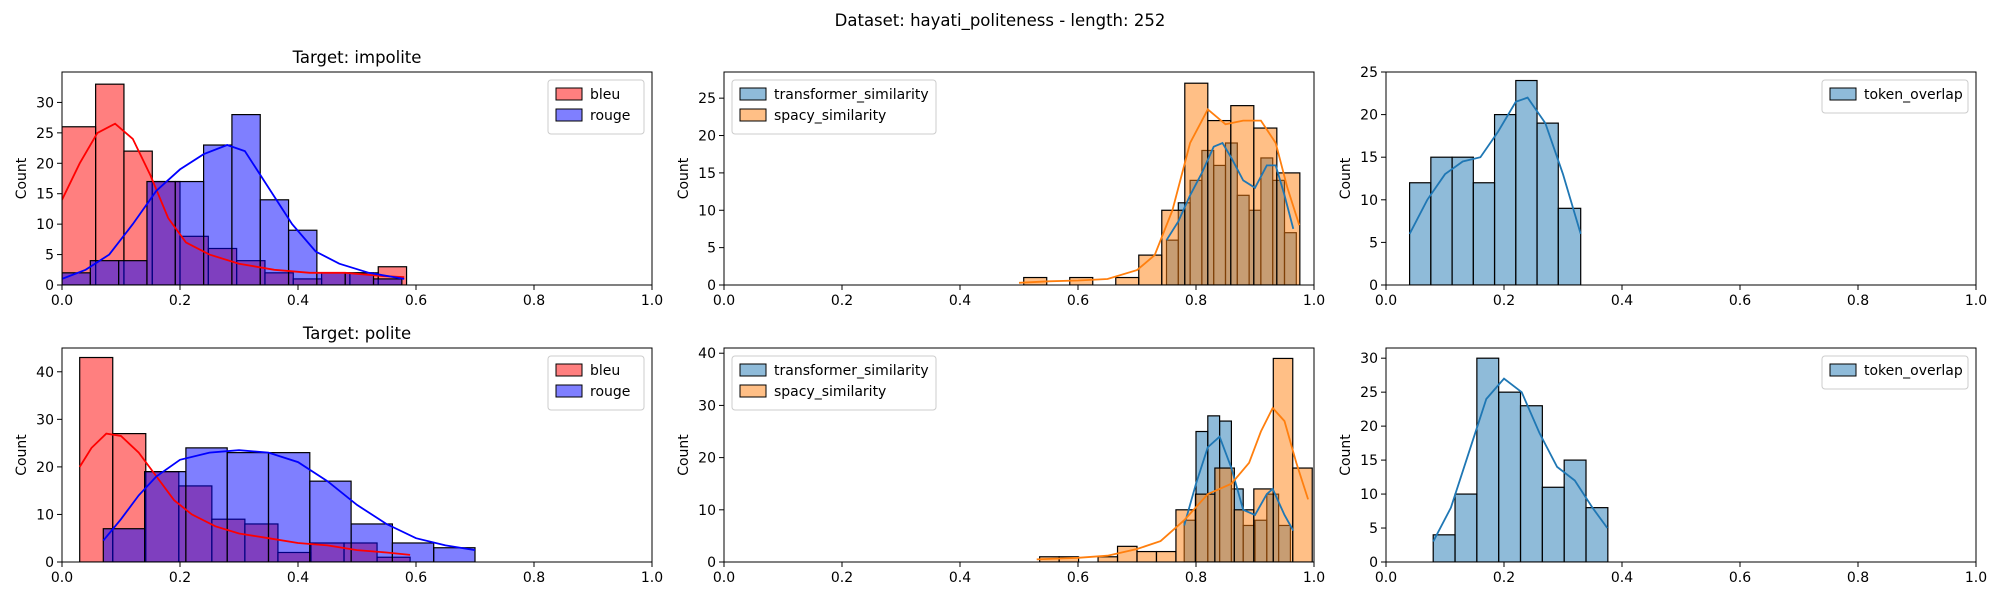 Image resolution: width=2000 pixels, height=600 pixels. What do you see at coordinates (45, 103) in the screenshot?
I see `y-tick-label: 30` at bounding box center [45, 103].